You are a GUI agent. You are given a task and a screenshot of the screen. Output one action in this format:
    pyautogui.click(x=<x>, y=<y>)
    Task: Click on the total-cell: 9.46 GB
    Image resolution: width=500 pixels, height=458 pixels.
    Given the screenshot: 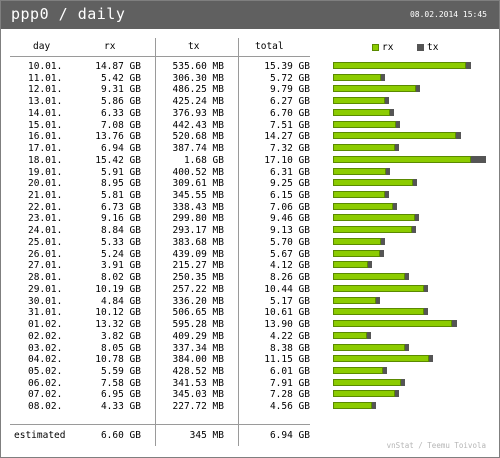 What is the action you would take?
    pyautogui.click(x=289, y=219)
    